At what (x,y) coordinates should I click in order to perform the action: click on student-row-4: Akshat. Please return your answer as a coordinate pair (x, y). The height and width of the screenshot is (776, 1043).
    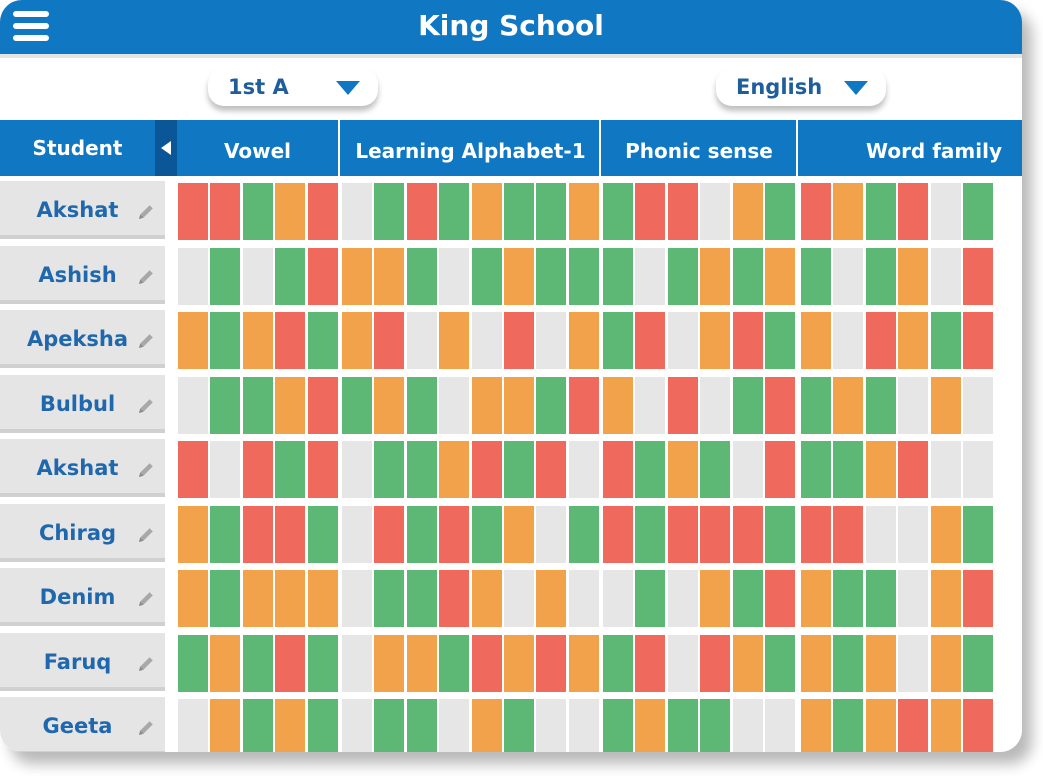
    Looking at the image, I should click on (82, 468).